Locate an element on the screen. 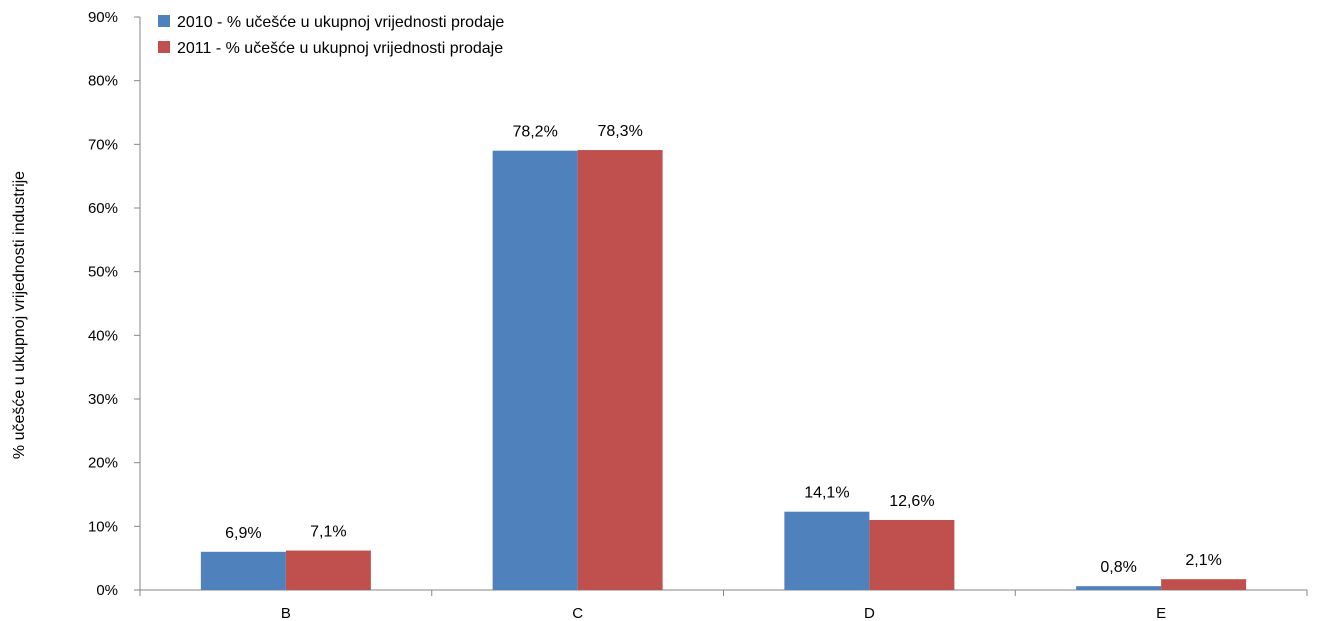 This screenshot has width=1320, height=621. y-tick-label: 80% is located at coordinates (103, 81).